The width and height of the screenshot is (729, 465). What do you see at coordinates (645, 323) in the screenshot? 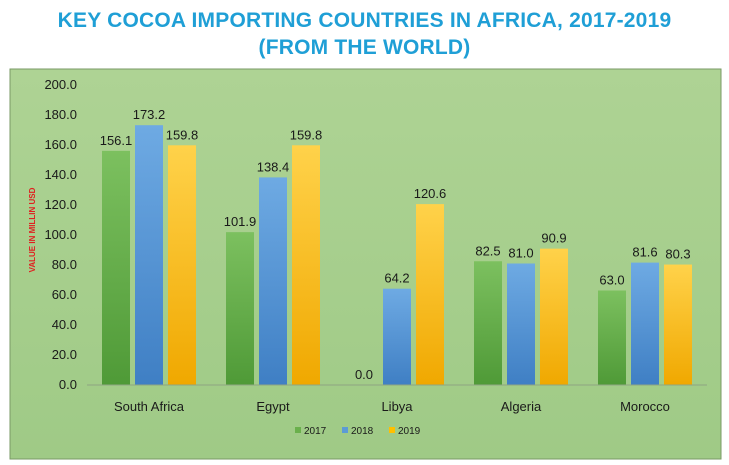
I see `bar-2018-morocco` at bounding box center [645, 323].